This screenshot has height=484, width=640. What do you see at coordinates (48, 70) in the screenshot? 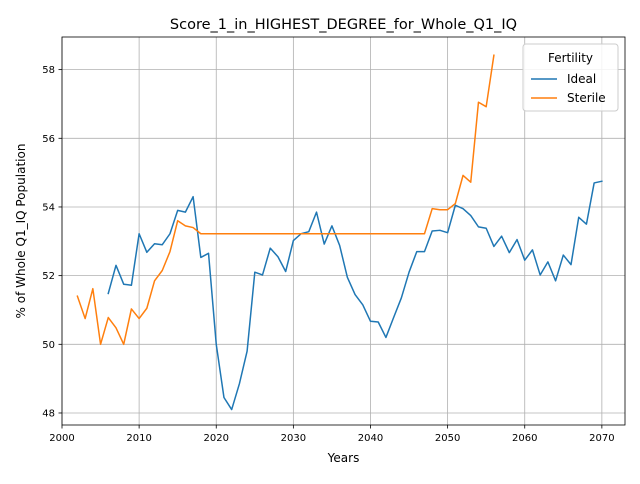
I see `y-tick-label: 58` at bounding box center [48, 70].